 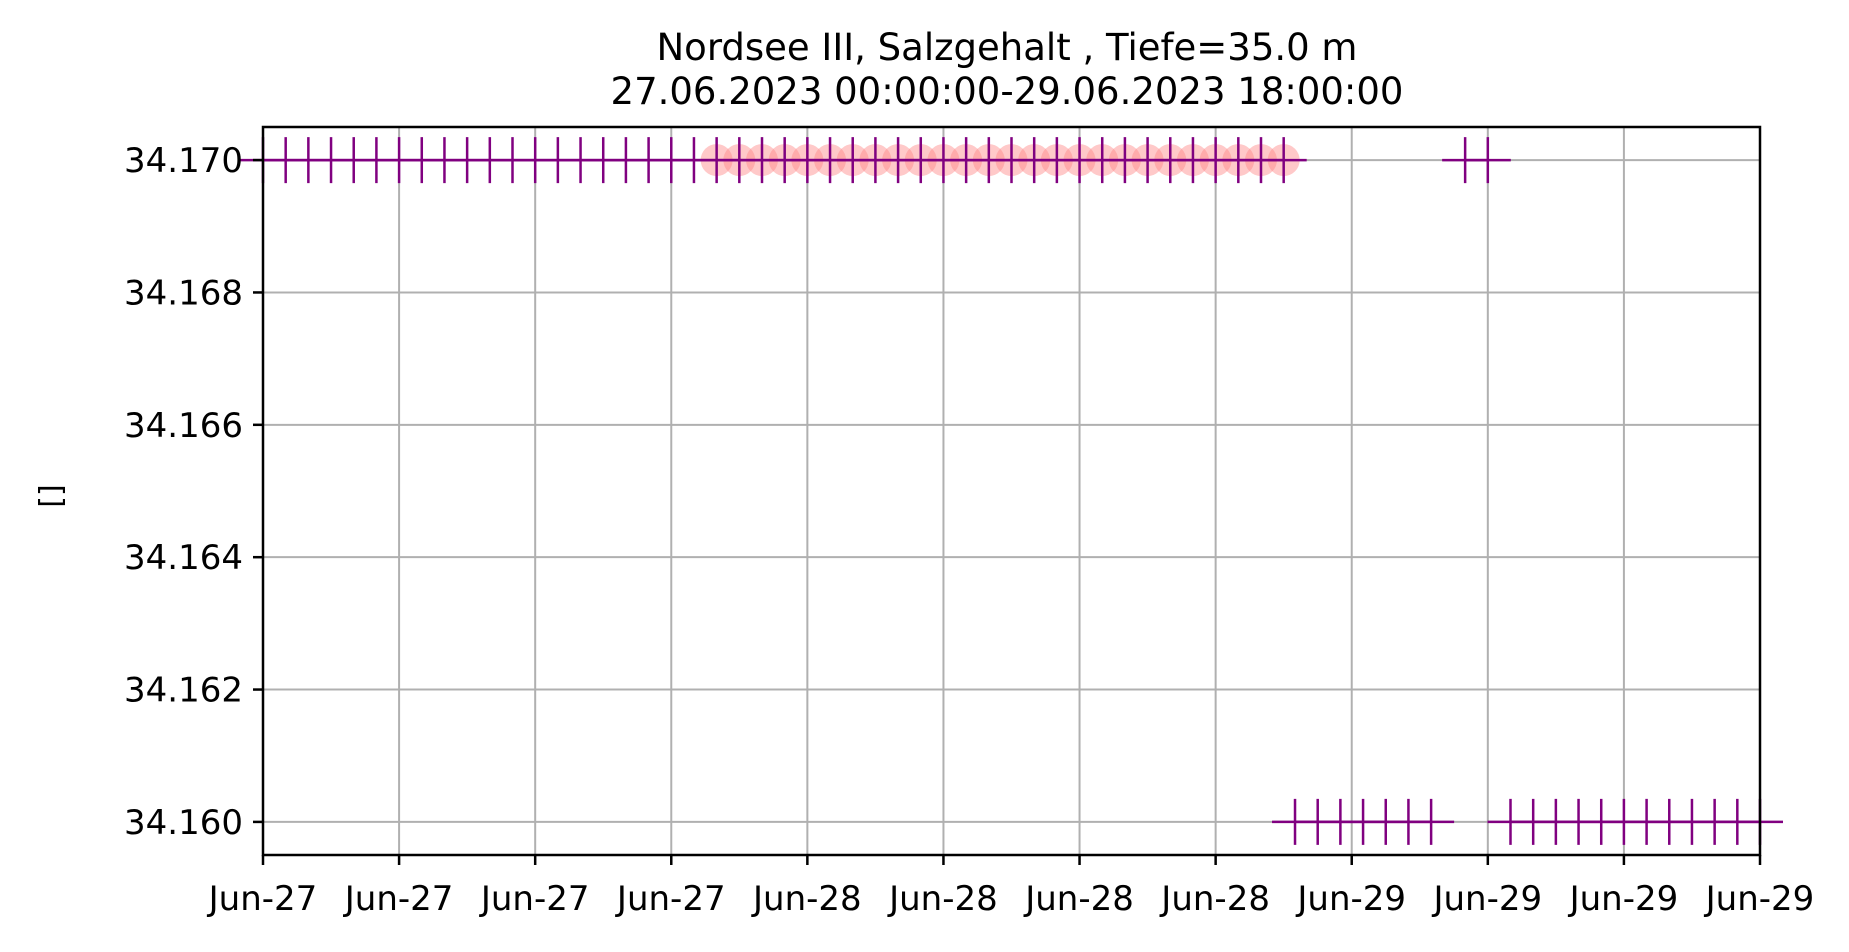 What do you see at coordinates (51, 495) in the screenshot?
I see `y-axis-label: []` at bounding box center [51, 495].